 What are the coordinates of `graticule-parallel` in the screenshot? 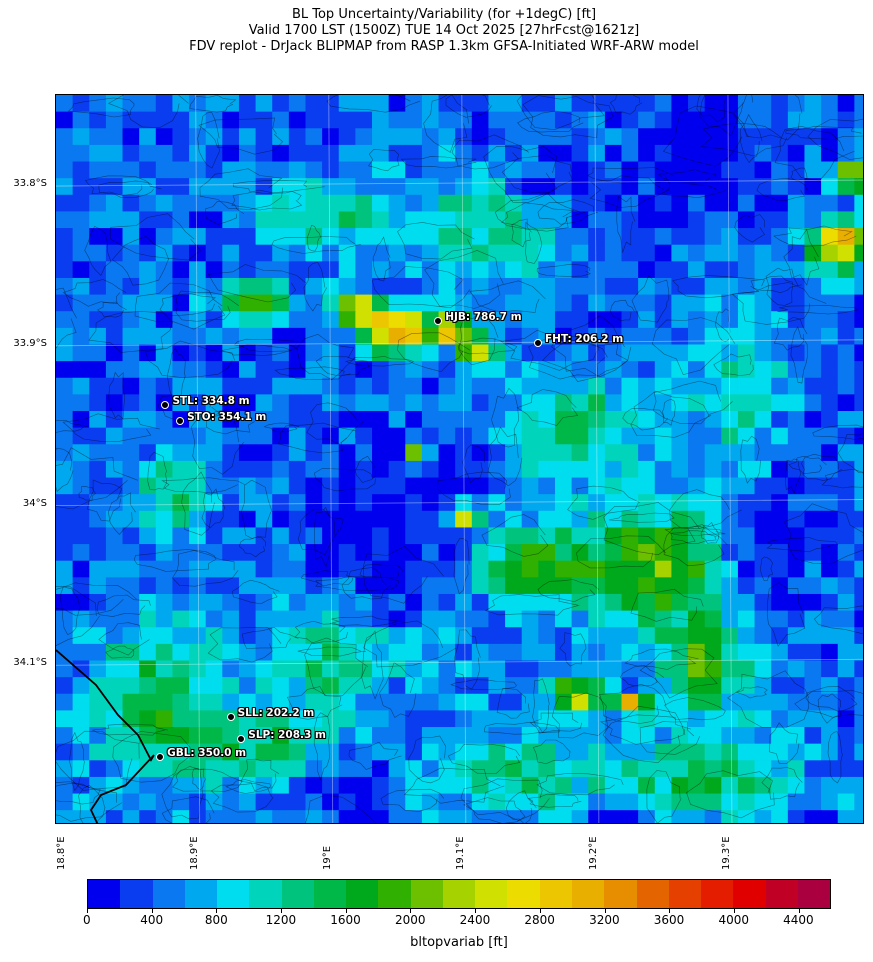 It's located at (459, 662).